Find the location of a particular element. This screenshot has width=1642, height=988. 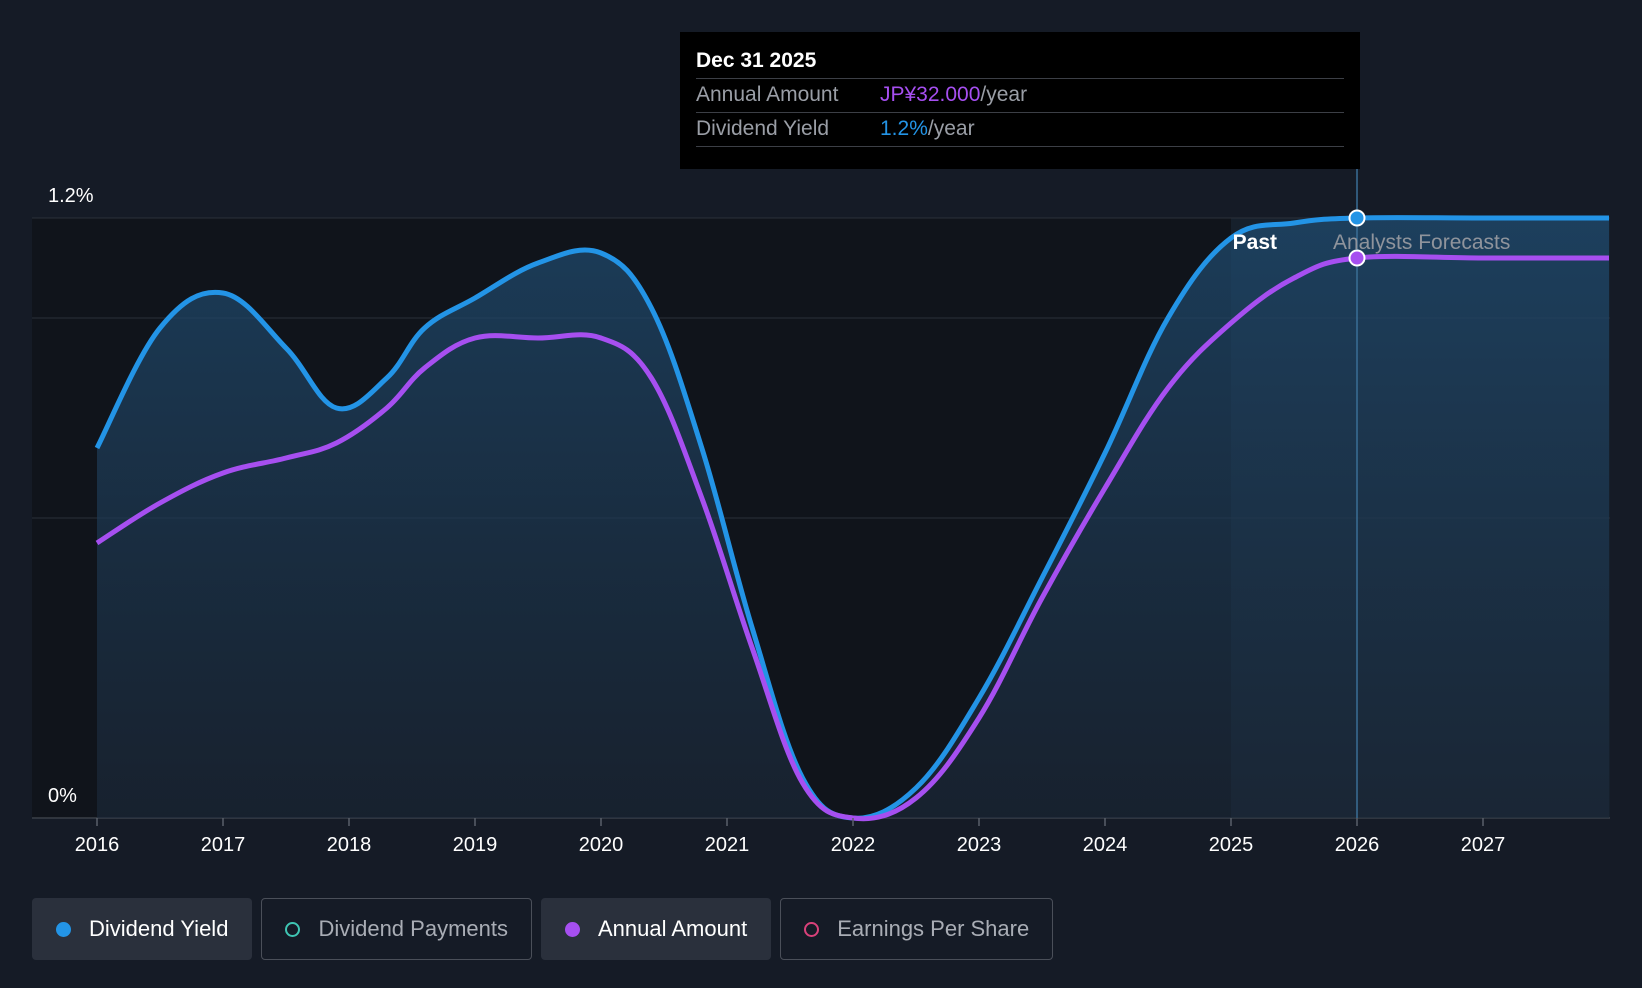

x-tick-label: 2019 is located at coordinates (475, 845).